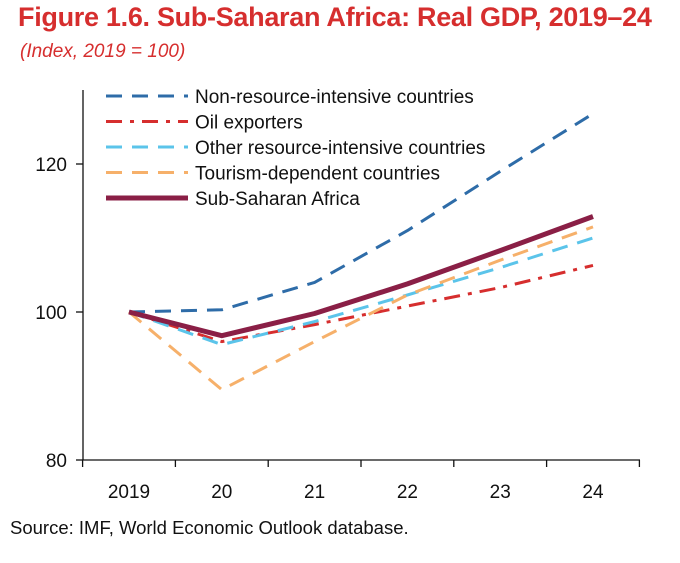  I want to click on x-tick-label: 20, so click(221, 492).